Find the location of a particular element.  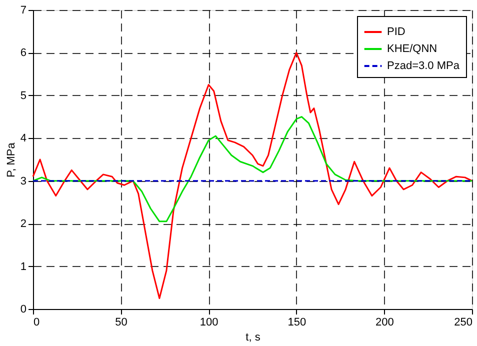

x-tick-label: 150 is located at coordinates (297, 322).